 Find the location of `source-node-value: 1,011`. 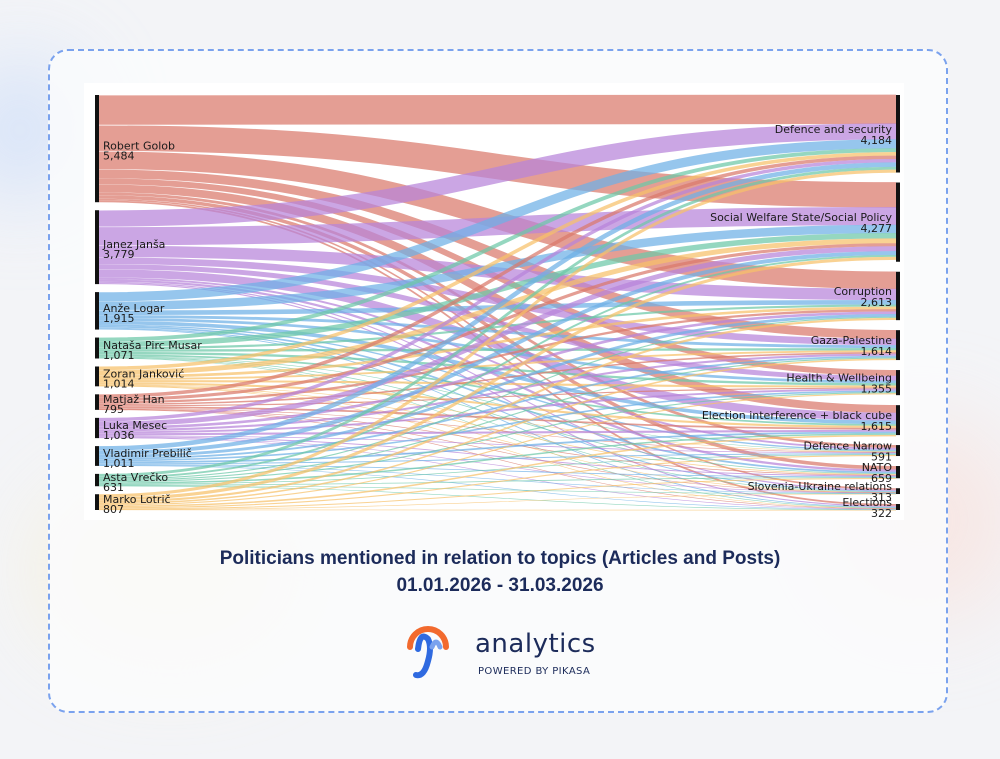

source-node-value: 1,011 is located at coordinates (119, 463).